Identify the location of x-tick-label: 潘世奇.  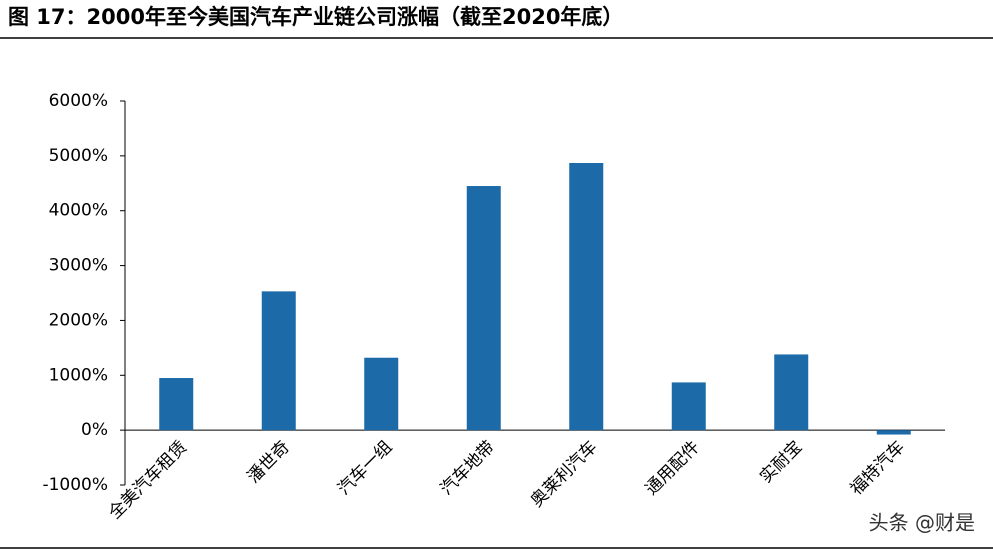
(269, 462).